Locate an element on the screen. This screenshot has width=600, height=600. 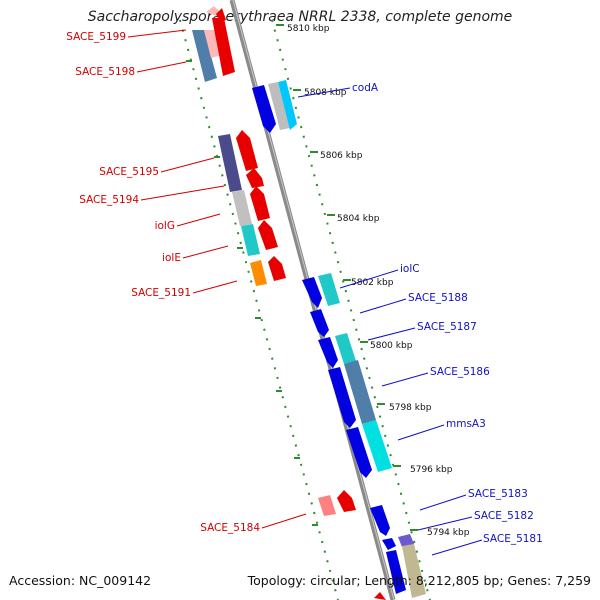
gene-label-plus: iolC is located at coordinates (410, 269).